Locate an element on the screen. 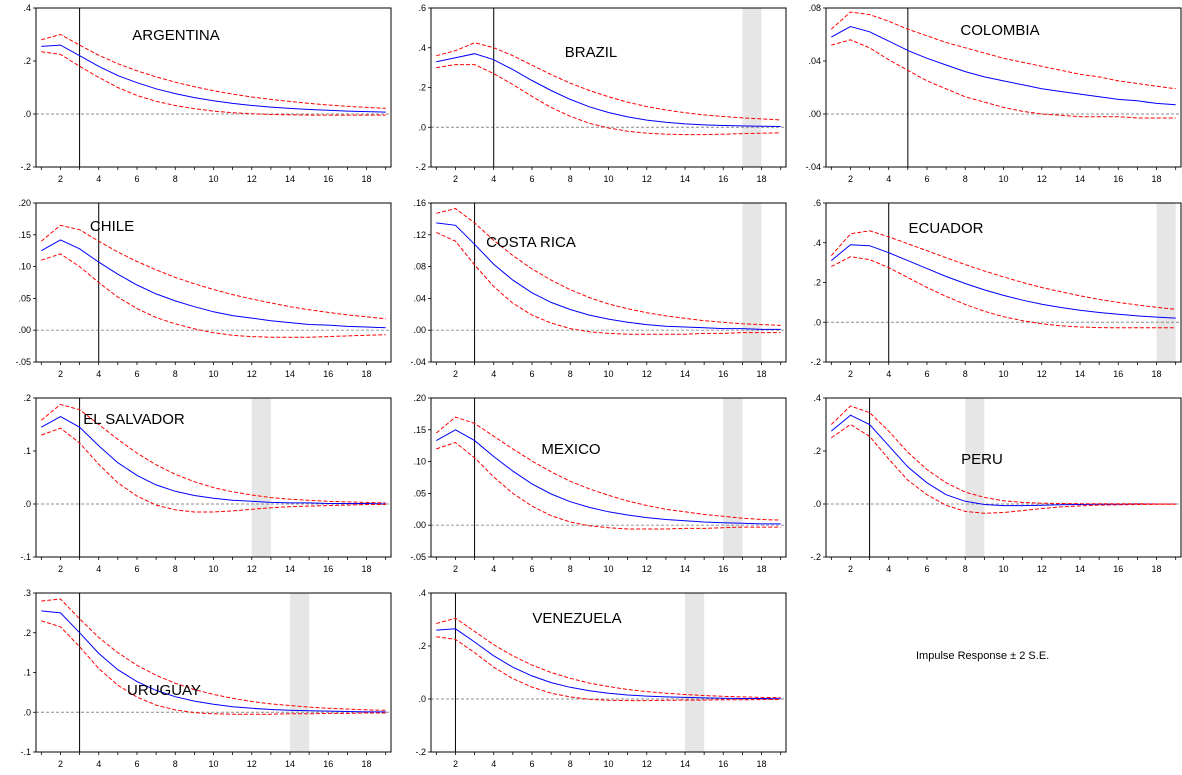 The image size is (1182, 775). y-tick-label: .6 is located at coordinates (422, 8).